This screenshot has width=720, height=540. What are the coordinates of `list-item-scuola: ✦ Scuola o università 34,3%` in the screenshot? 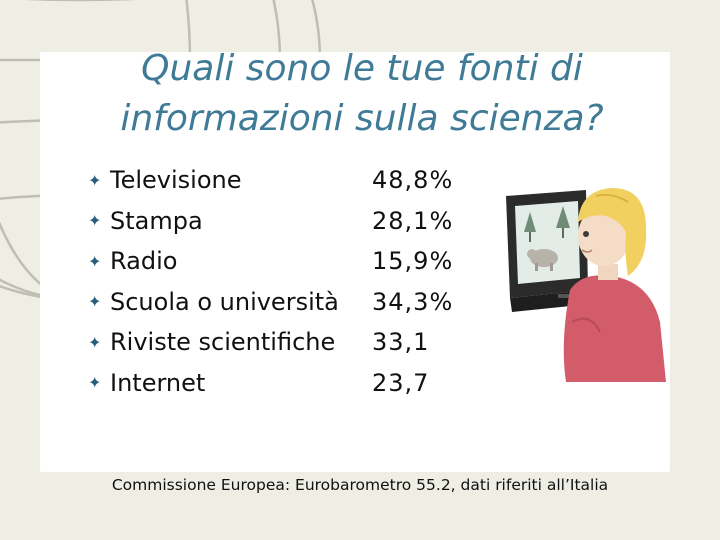 It's located at (270, 302).